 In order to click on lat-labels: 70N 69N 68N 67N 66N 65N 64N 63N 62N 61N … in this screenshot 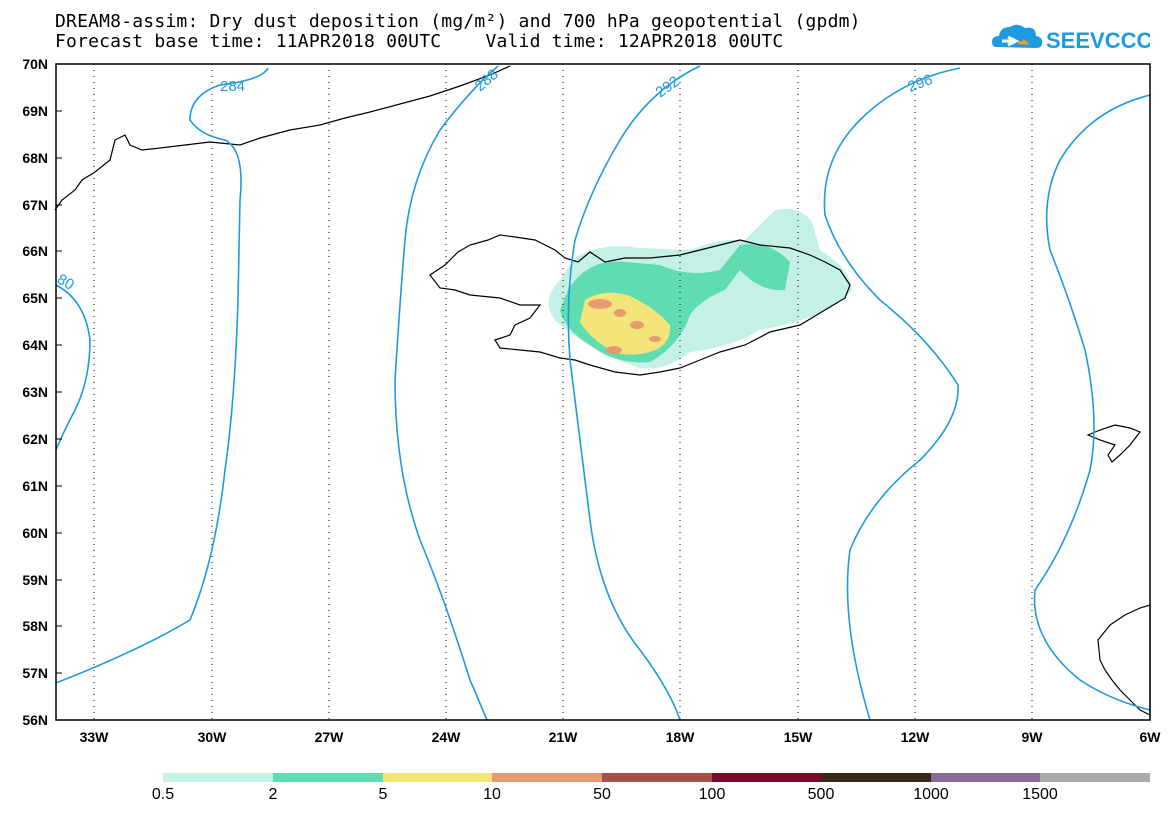, I will do `click(35, 392)`.